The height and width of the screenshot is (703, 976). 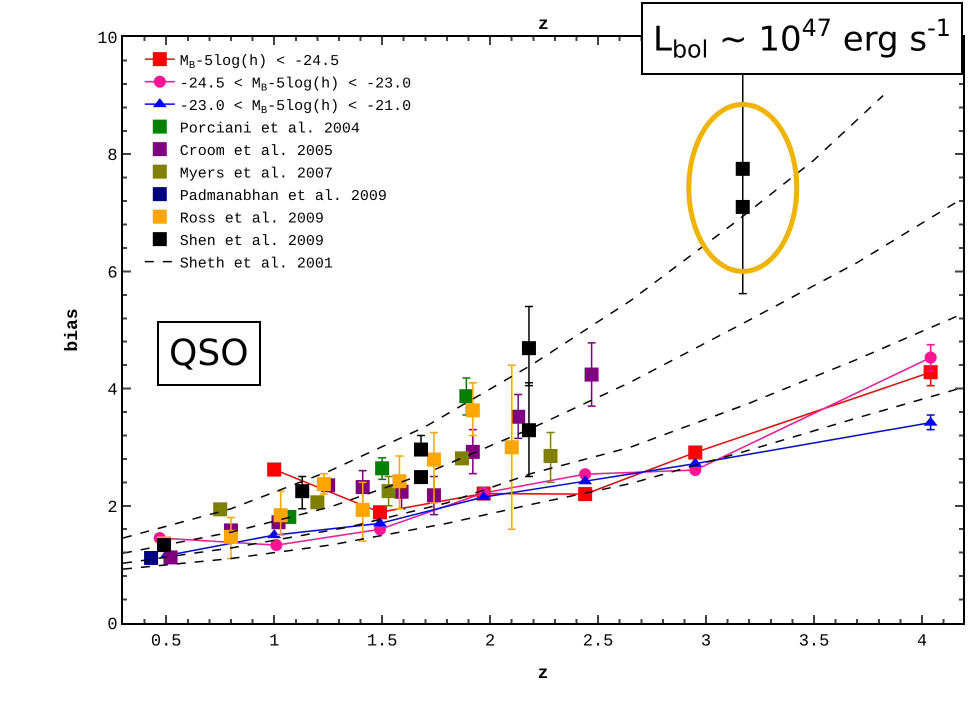 I want to click on legend-label: Porciani et al. 2004, so click(x=270, y=129).